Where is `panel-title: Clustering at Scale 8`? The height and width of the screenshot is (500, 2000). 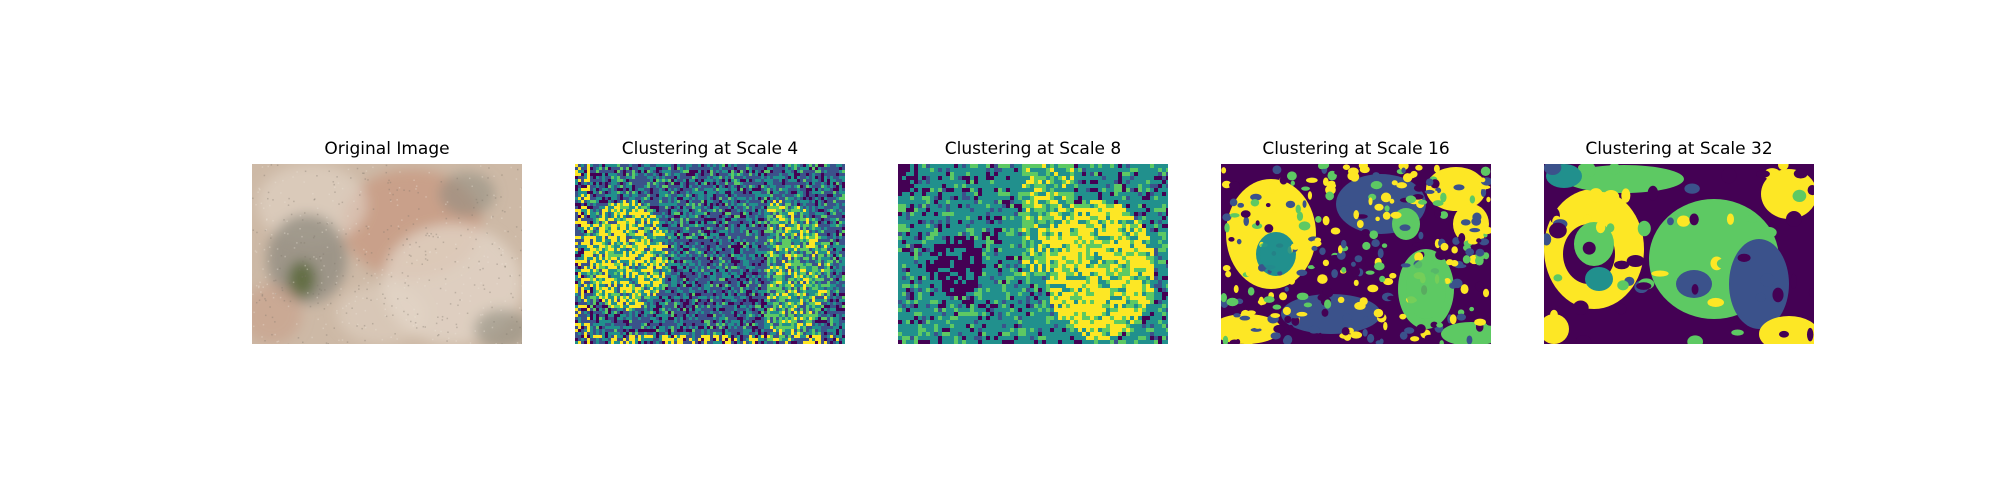 panel-title: Clustering at Scale 8 is located at coordinates (1033, 149).